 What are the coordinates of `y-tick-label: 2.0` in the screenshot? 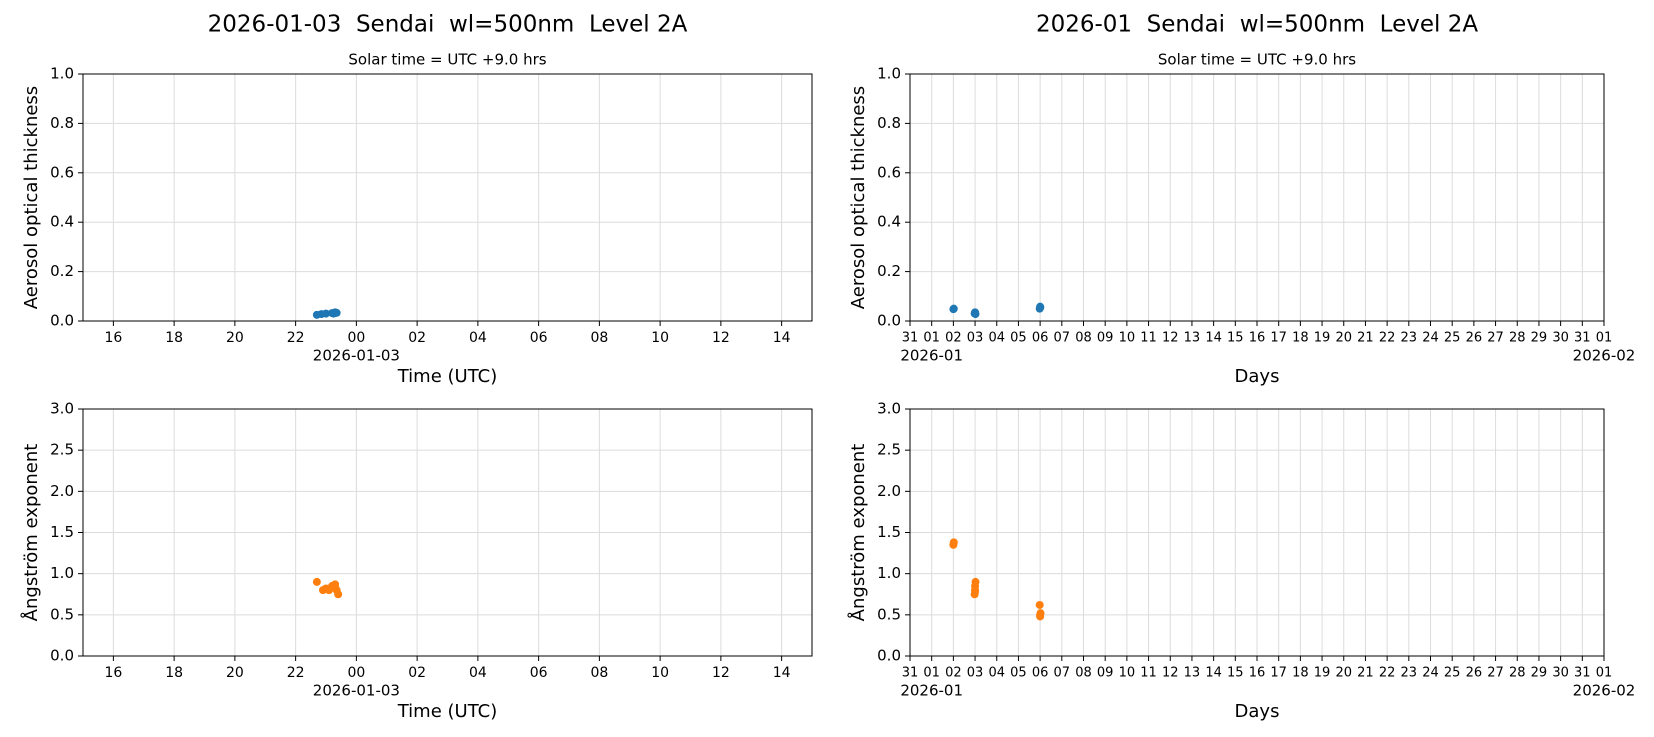 It's located at (889, 491).